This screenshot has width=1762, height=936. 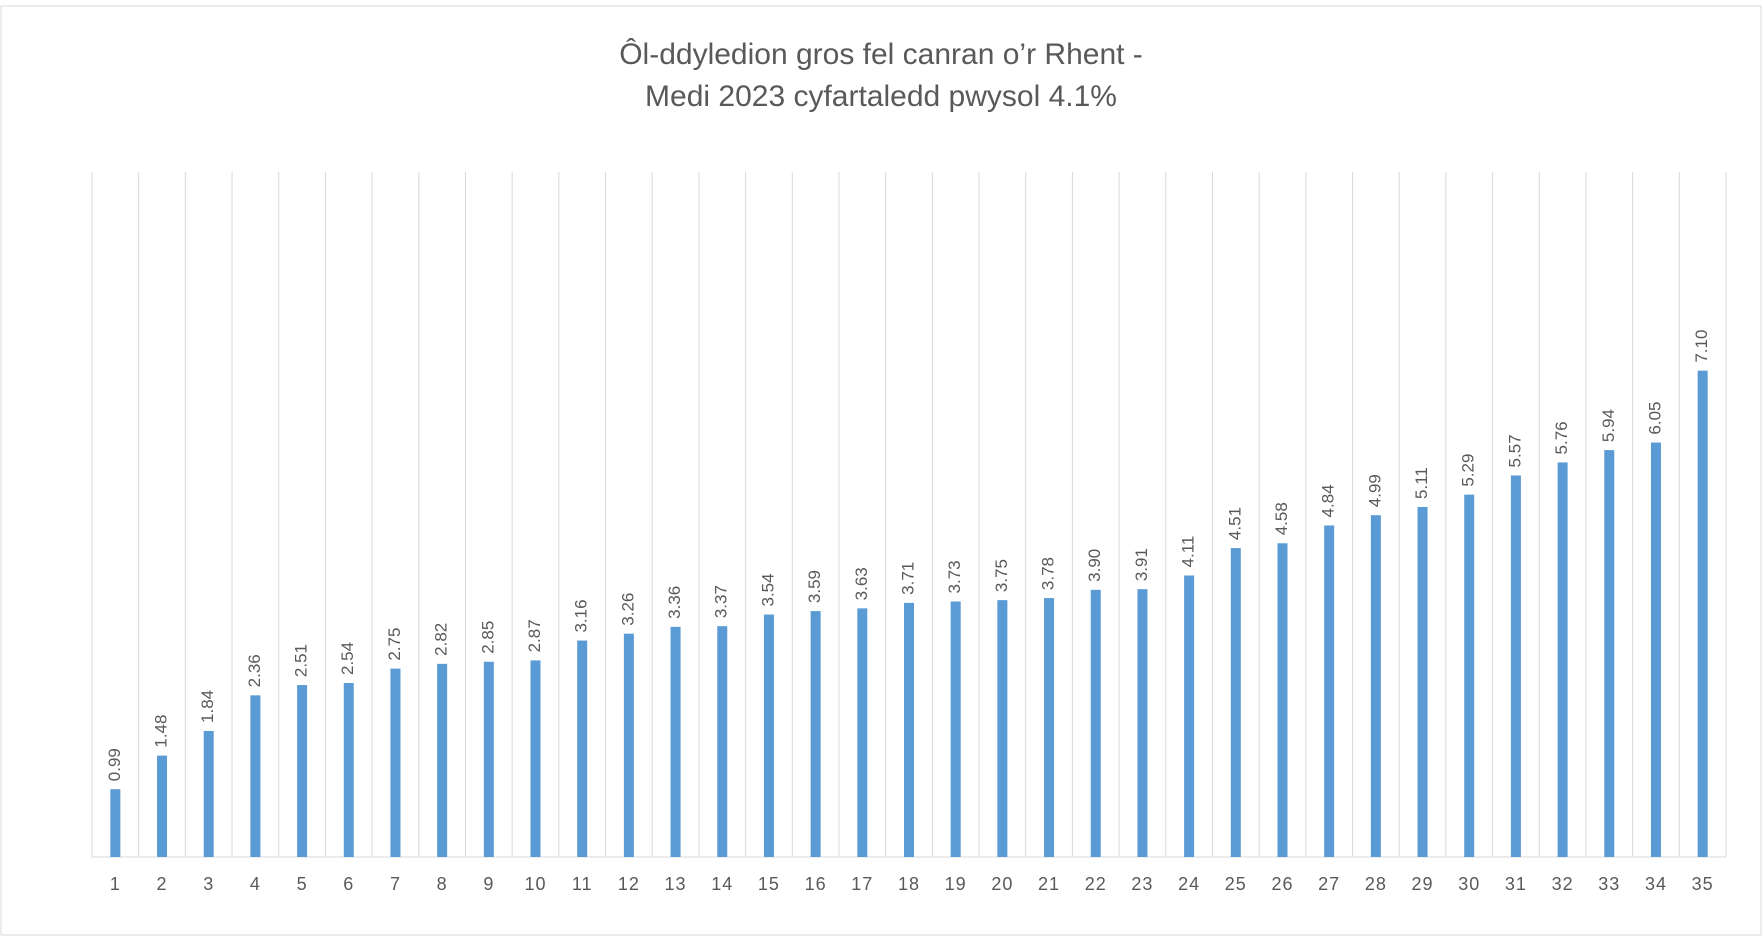 What do you see at coordinates (581, 615) in the screenshot?
I see `data-label: 3.16` at bounding box center [581, 615].